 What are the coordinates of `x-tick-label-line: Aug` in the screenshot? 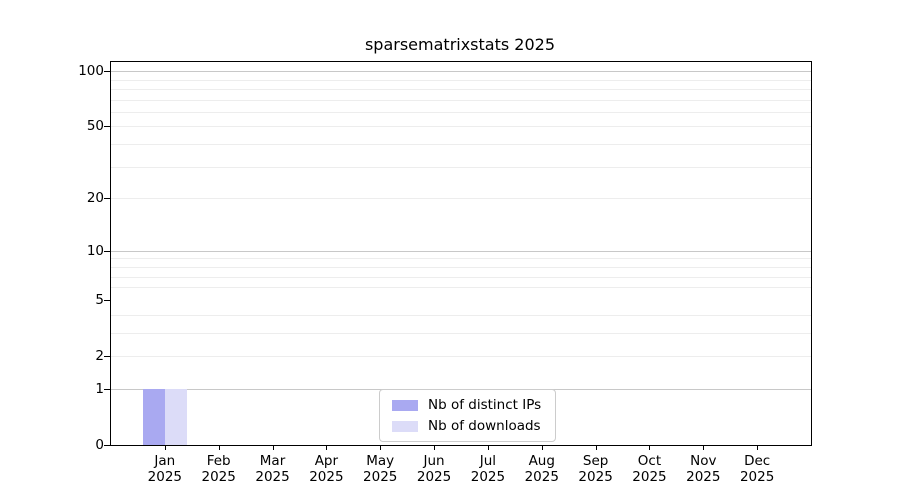 It's located at (541, 461).